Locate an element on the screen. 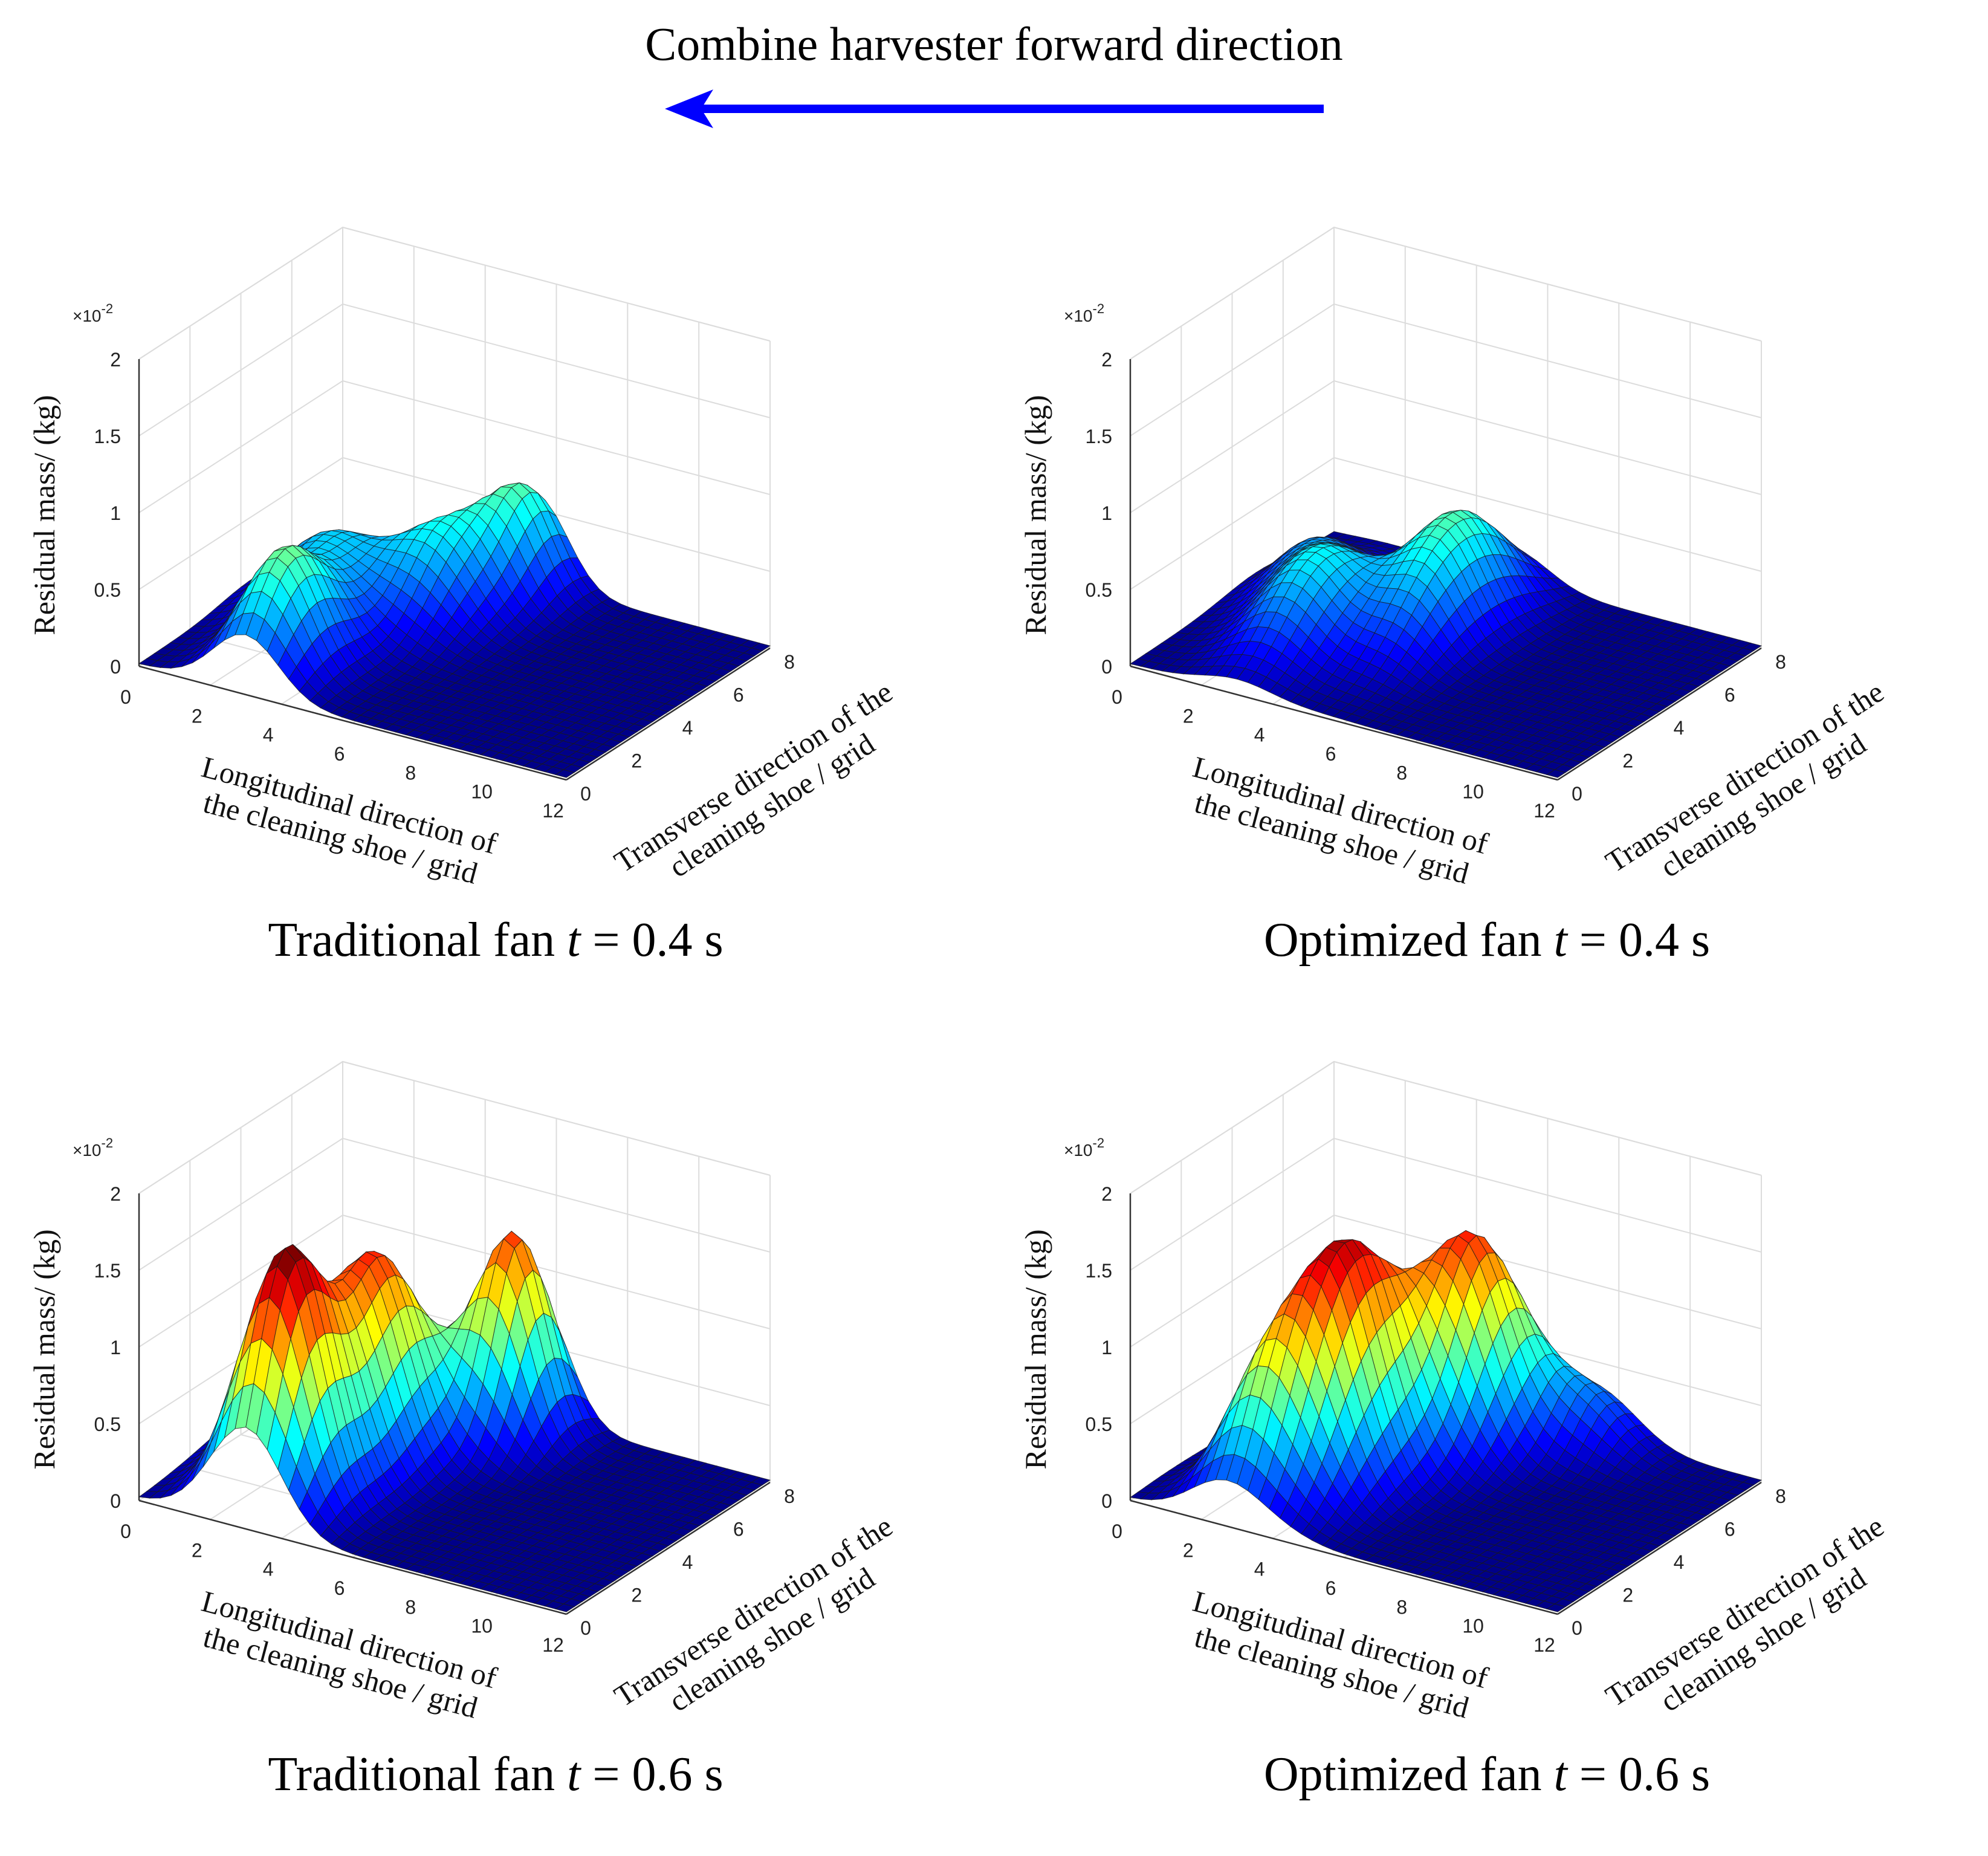 The height and width of the screenshot is (1856, 1988). tick-labels: 0 2 4 6 8 10 12 0 2 4 6 8 0 0.5 1 1.5 2 ×10⁻² is located at coordinates (434, 561).